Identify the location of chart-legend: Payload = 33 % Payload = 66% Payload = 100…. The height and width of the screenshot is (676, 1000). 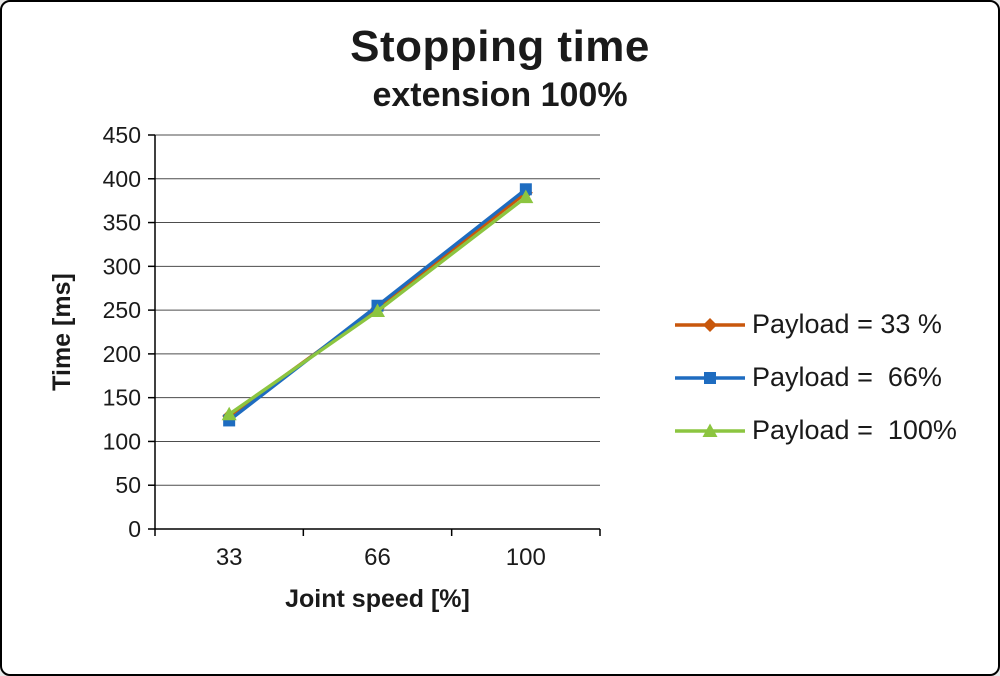
(815, 377).